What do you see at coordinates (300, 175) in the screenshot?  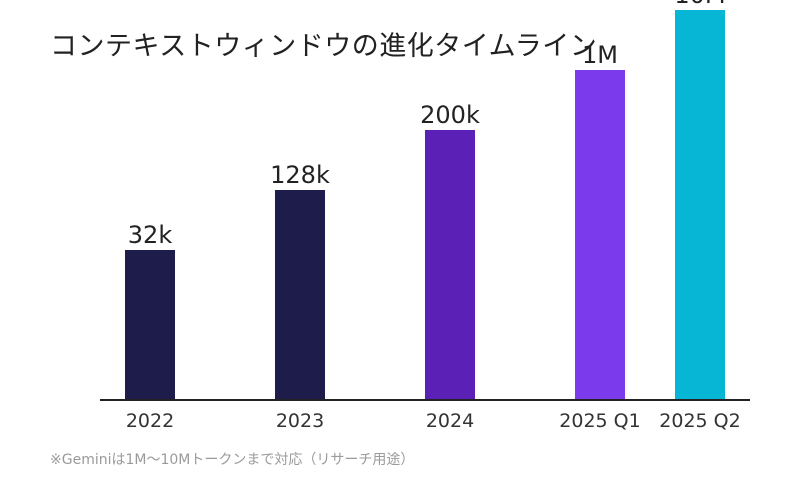 I see `bar-value-label: 128k` at bounding box center [300, 175].